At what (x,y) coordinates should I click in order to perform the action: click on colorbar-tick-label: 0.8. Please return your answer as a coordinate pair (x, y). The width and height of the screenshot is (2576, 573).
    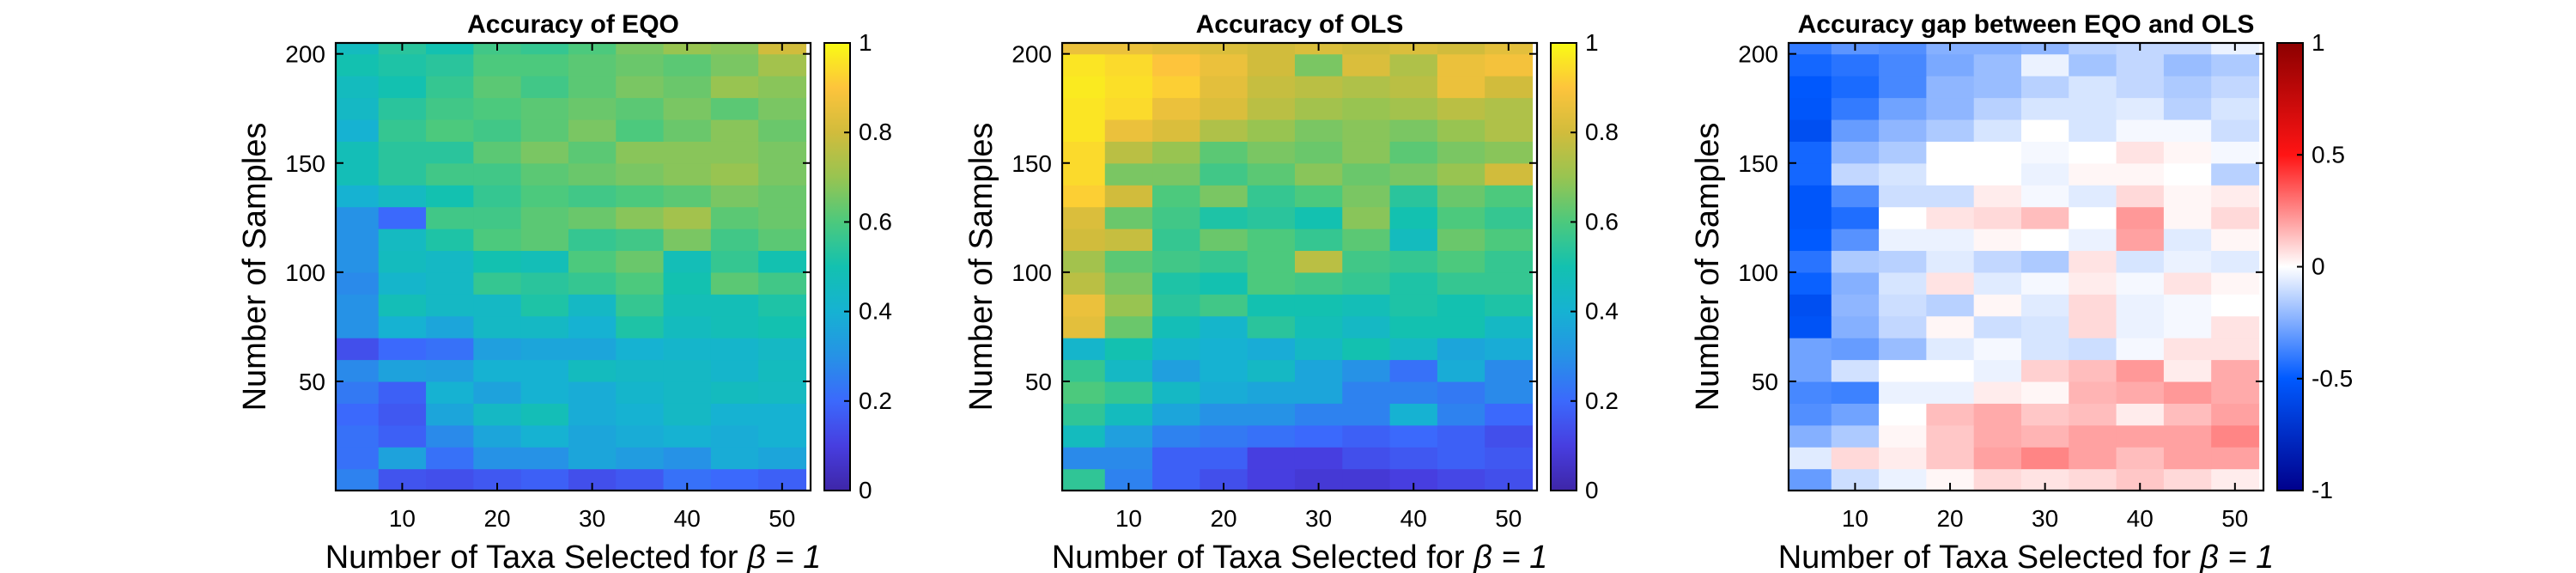
    Looking at the image, I should click on (1602, 132).